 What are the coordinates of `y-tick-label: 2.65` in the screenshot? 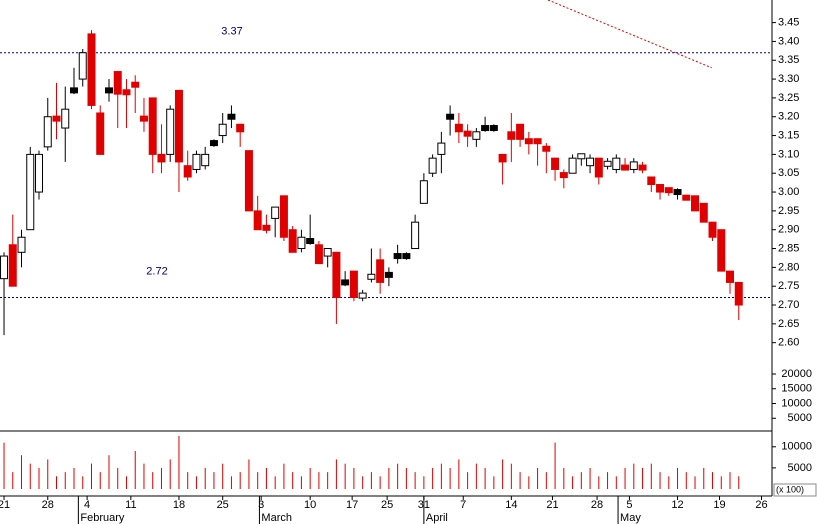 It's located at (788, 324).